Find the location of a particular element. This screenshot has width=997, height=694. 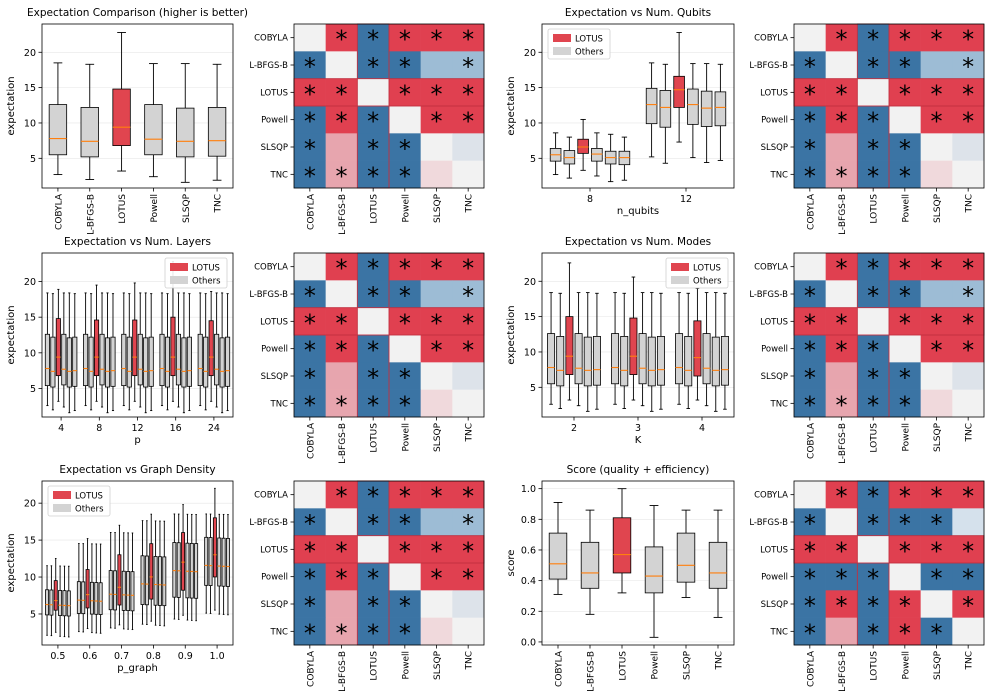

legend: LOTUS Others is located at coordinates (79, 501).